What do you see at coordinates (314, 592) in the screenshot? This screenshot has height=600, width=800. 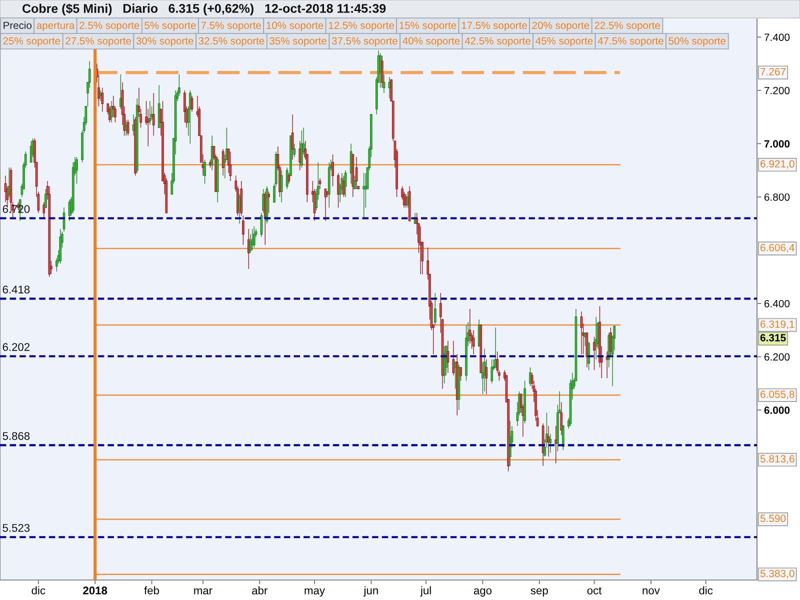 I see `x-tick-label: may` at bounding box center [314, 592].